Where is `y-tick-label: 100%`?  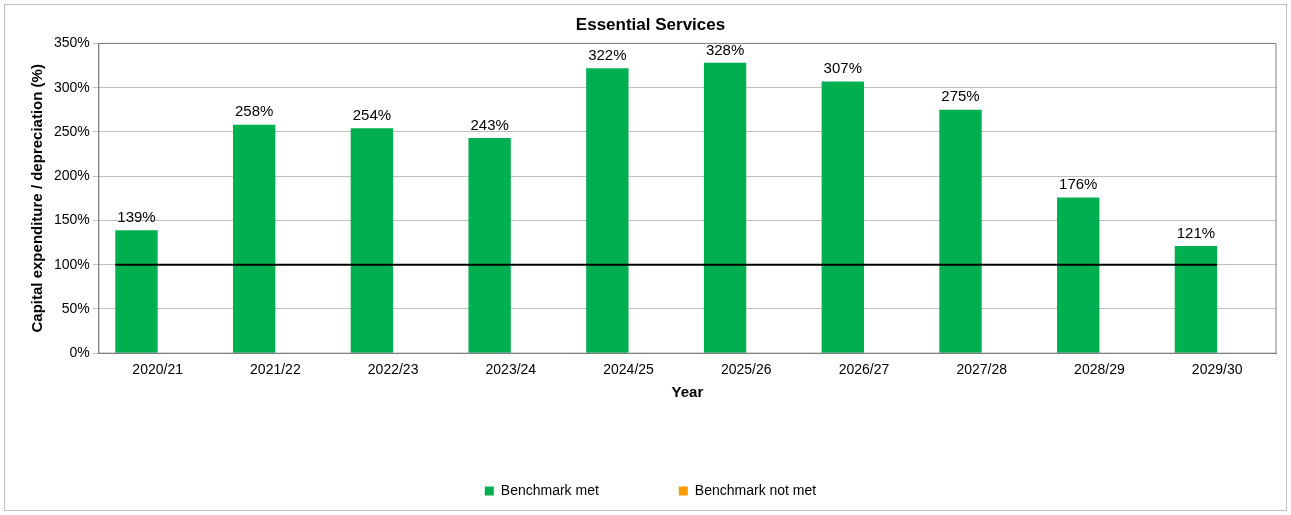 y-tick-label: 100% is located at coordinates (71, 263).